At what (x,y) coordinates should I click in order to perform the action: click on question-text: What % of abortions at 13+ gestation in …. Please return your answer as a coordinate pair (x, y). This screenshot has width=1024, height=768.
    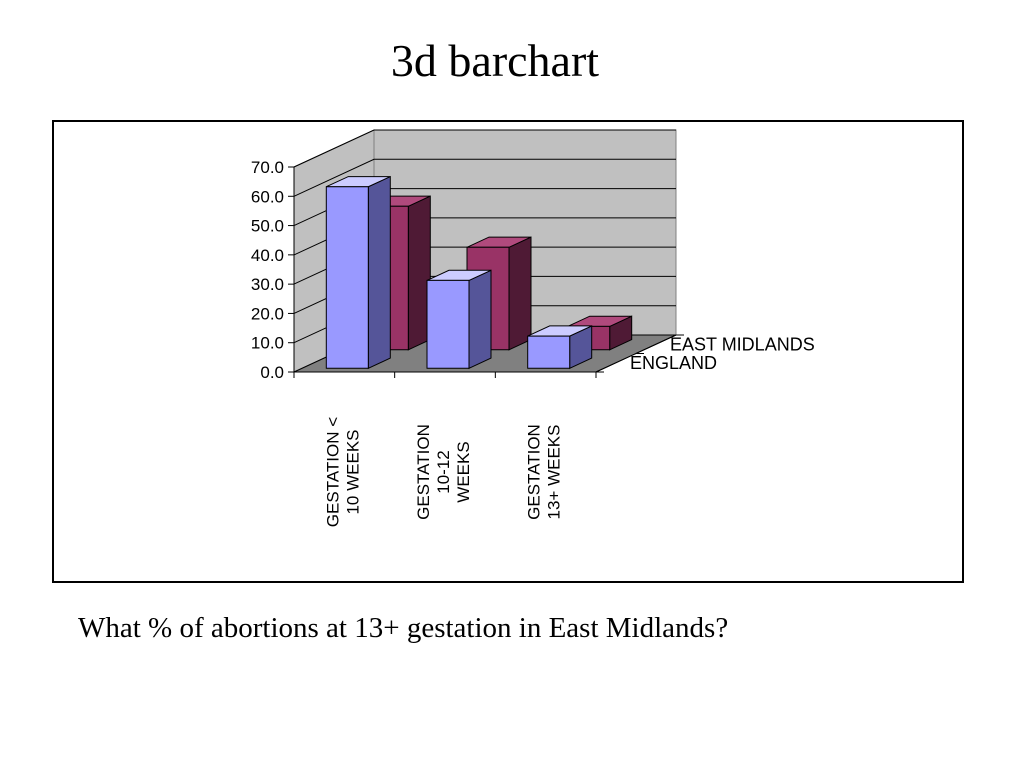
    Looking at the image, I should click on (403, 628).